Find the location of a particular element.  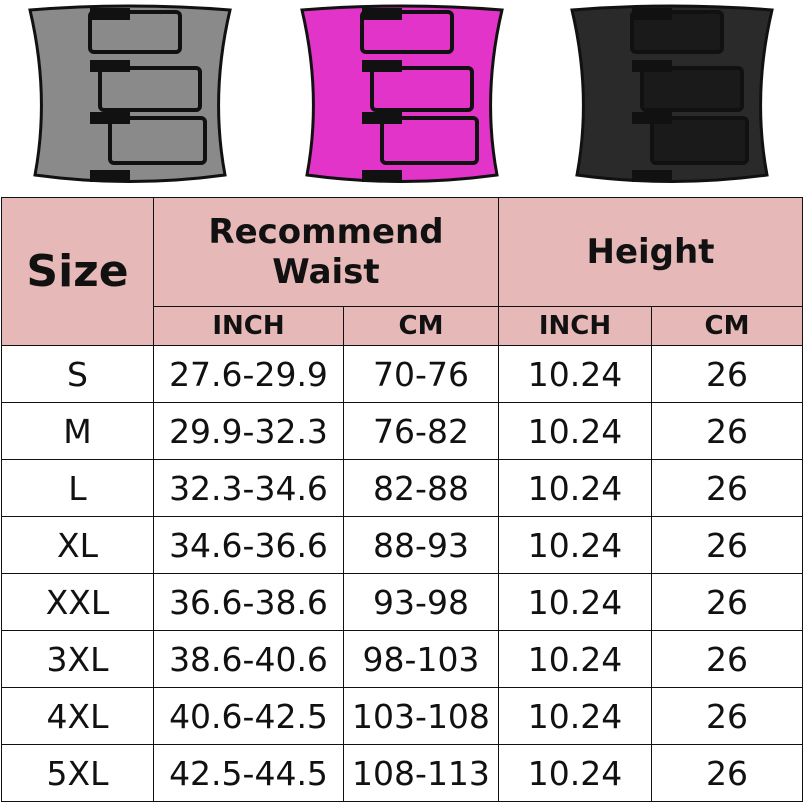

height-header: Height is located at coordinates (650, 252).